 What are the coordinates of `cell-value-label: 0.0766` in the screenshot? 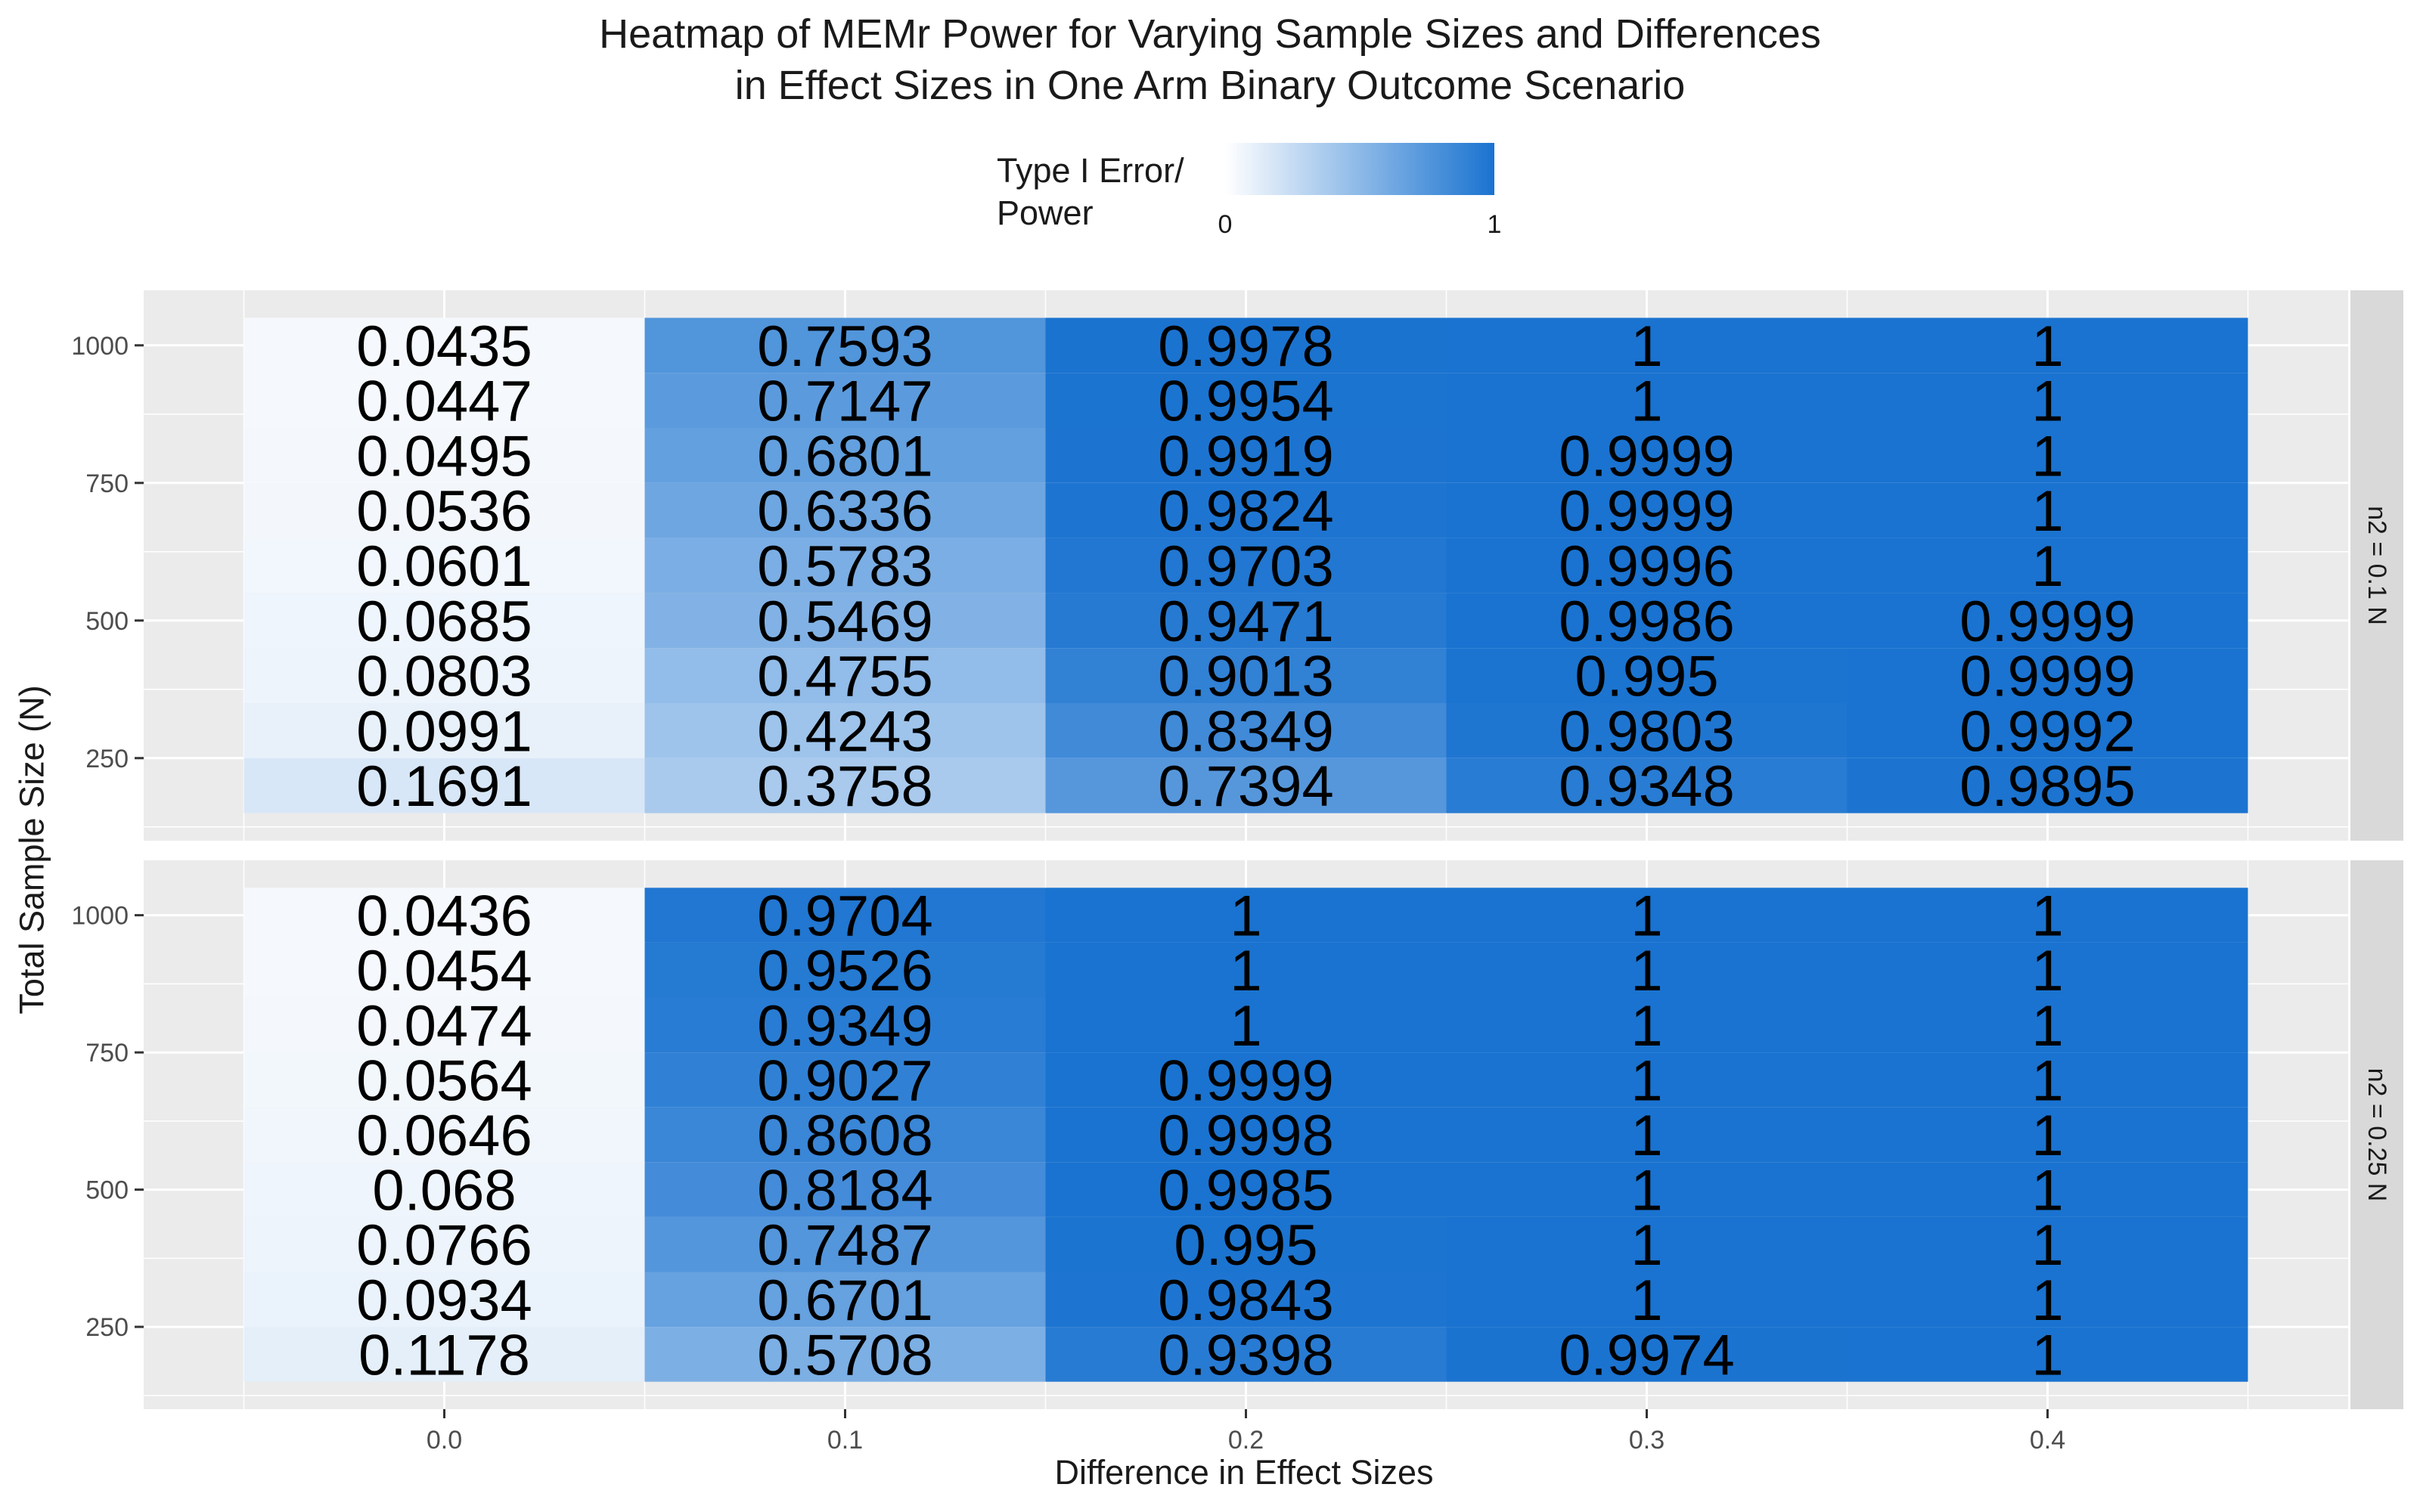 It's located at (444, 1245).